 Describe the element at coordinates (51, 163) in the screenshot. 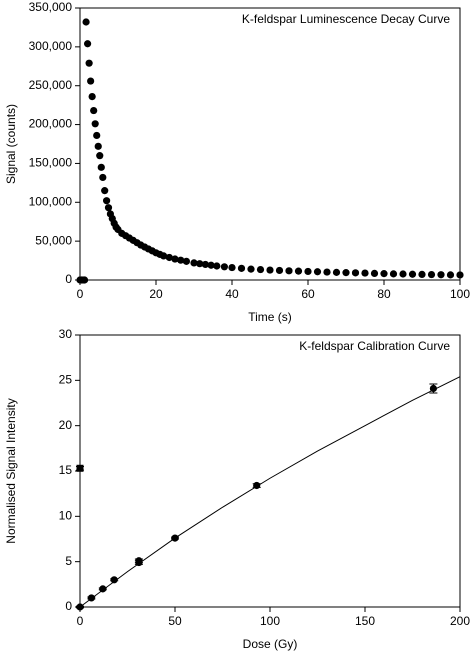

I see `y-tick-label: 150,000` at that location.